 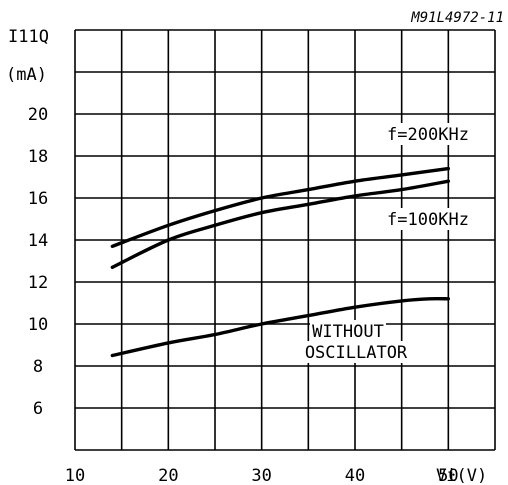 What do you see at coordinates (38, 115) in the screenshot?
I see `y-tick-label: 20` at bounding box center [38, 115].